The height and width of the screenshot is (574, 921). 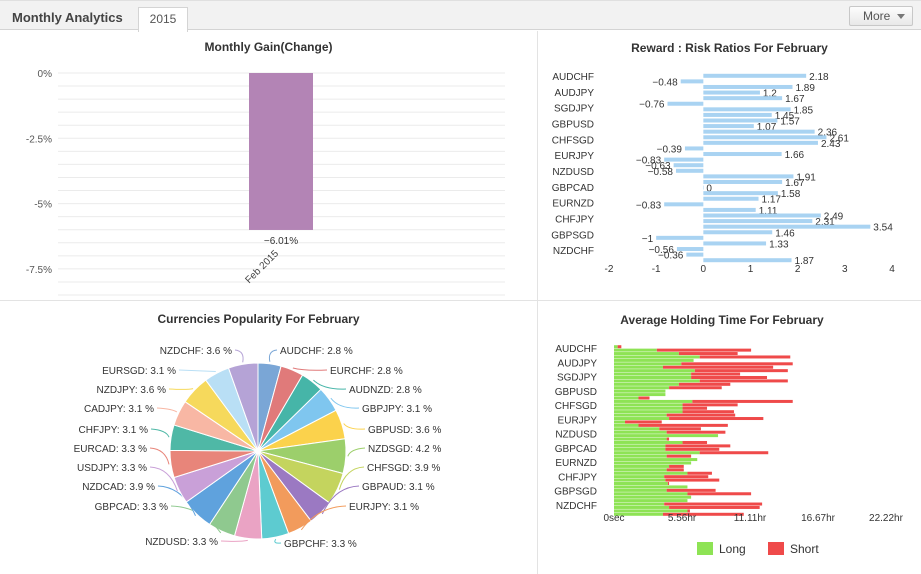 What do you see at coordinates (537, 302) in the screenshot?
I see `panel-divider-vertical` at bounding box center [537, 302].